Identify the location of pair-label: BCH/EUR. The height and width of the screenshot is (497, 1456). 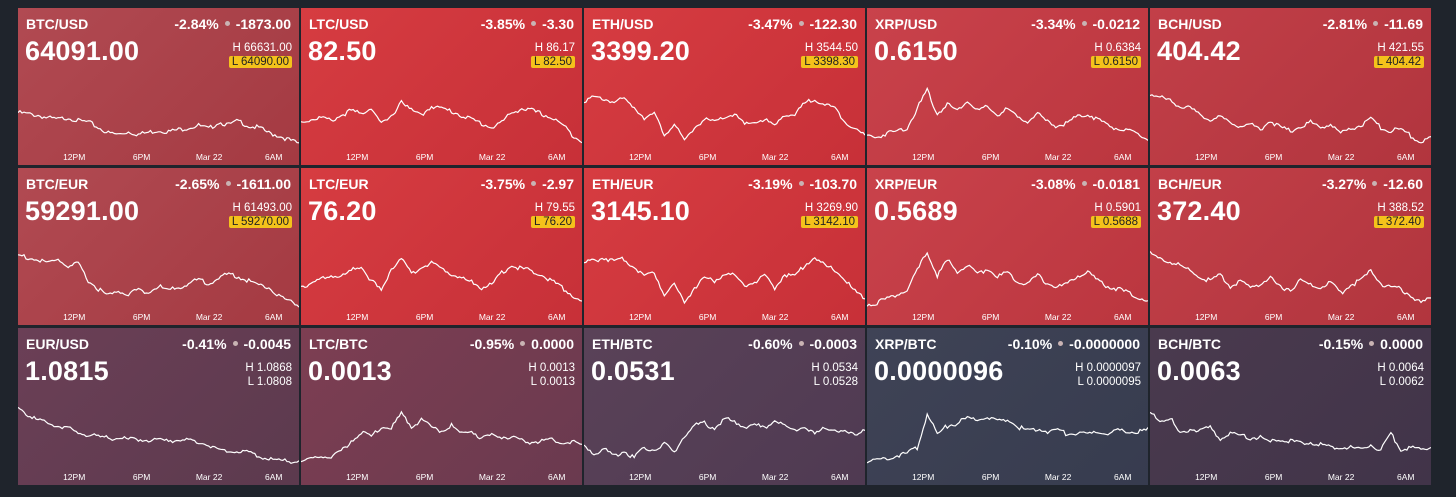
(1190, 184).